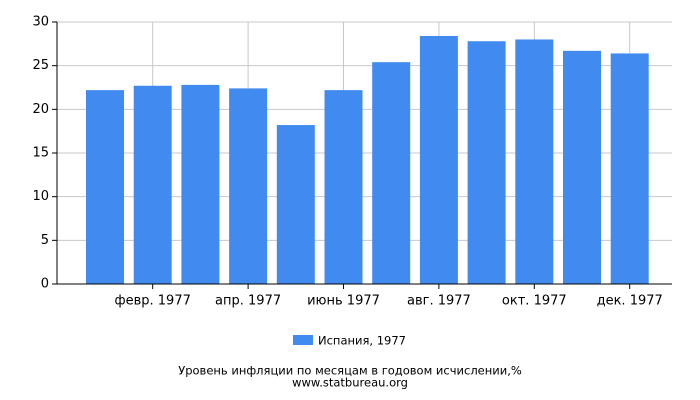  What do you see at coordinates (45, 240) in the screenshot?
I see `y-tick-label: 5` at bounding box center [45, 240].